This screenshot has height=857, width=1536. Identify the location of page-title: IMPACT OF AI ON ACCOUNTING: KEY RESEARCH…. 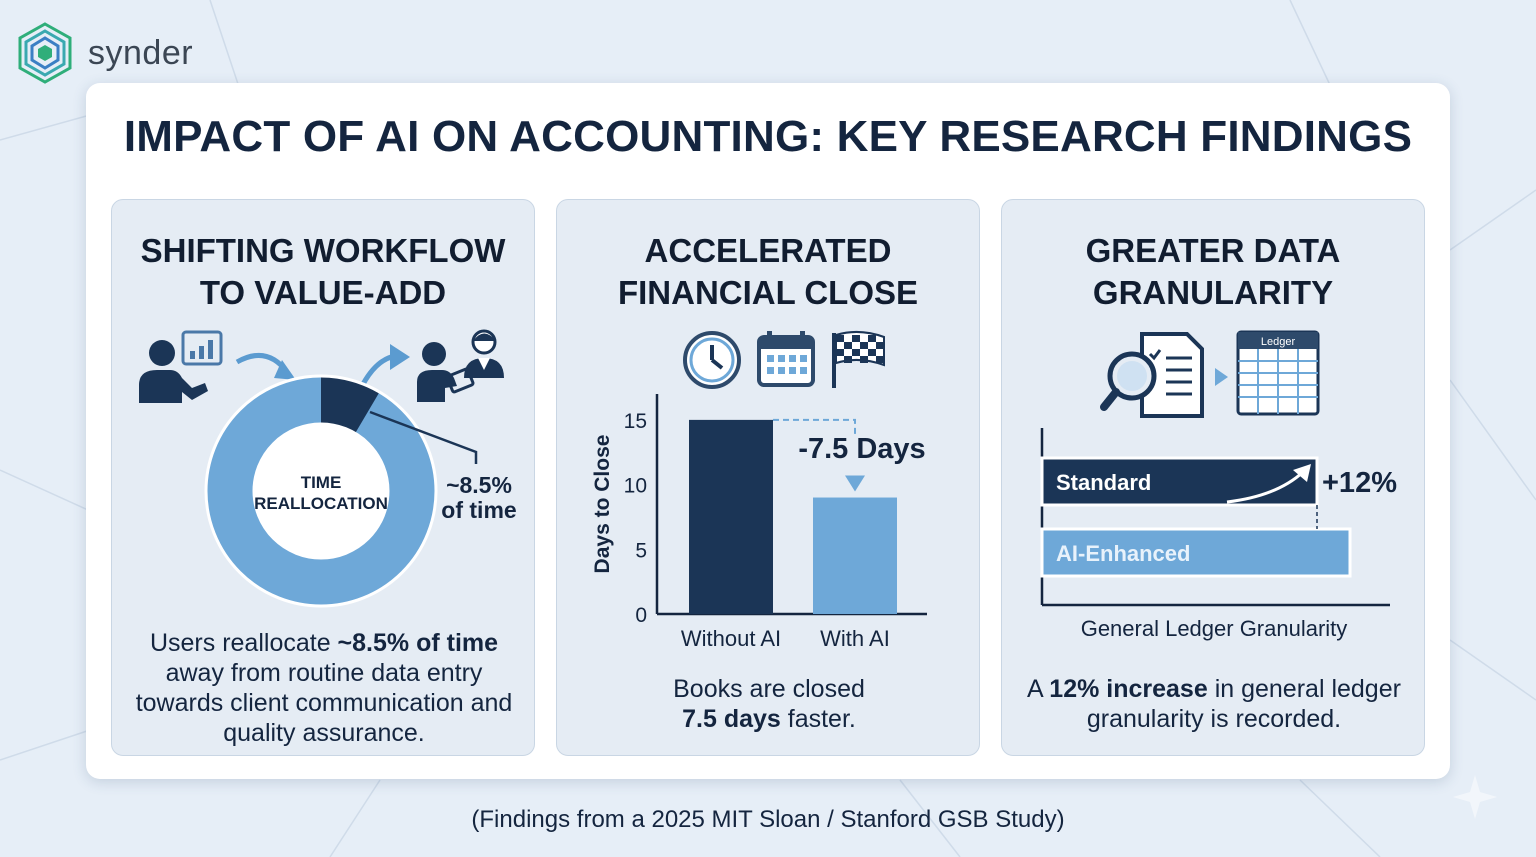
(768, 136).